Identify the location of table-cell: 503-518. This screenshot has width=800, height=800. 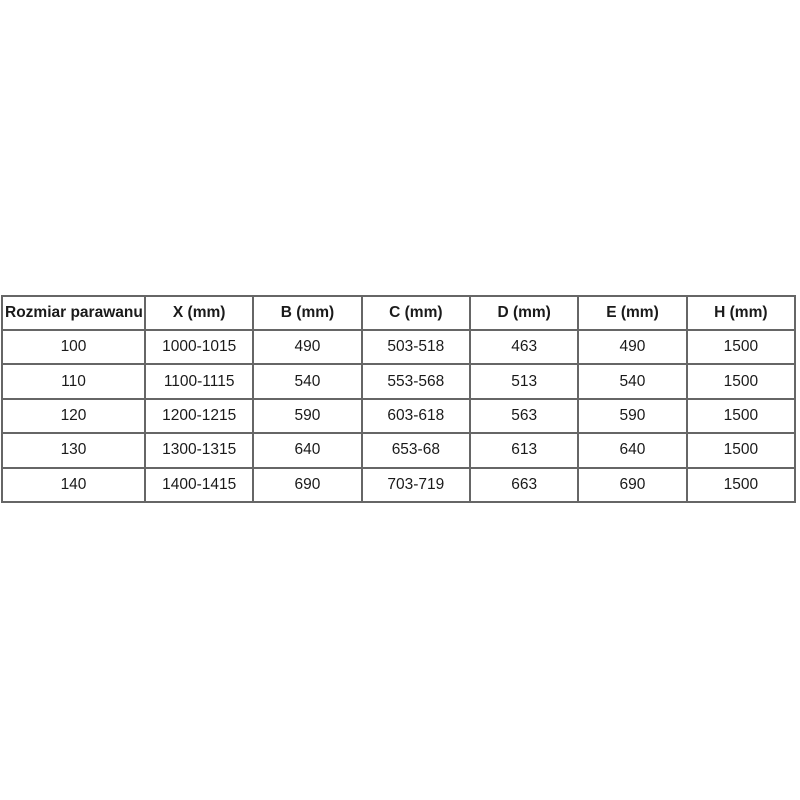
(415, 347).